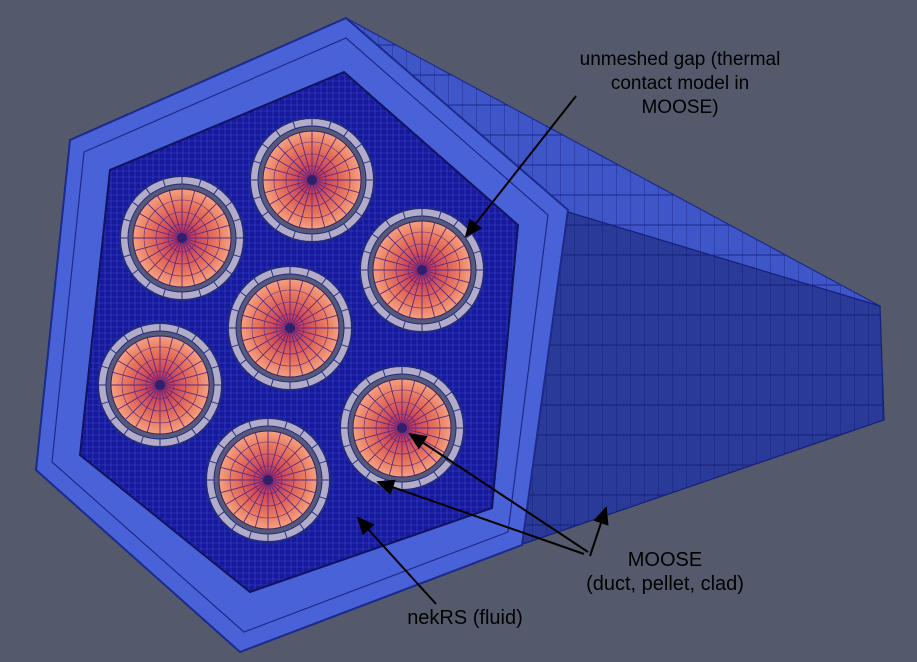 Image resolution: width=917 pixels, height=662 pixels. I want to click on gap-arrow, so click(520, 166).